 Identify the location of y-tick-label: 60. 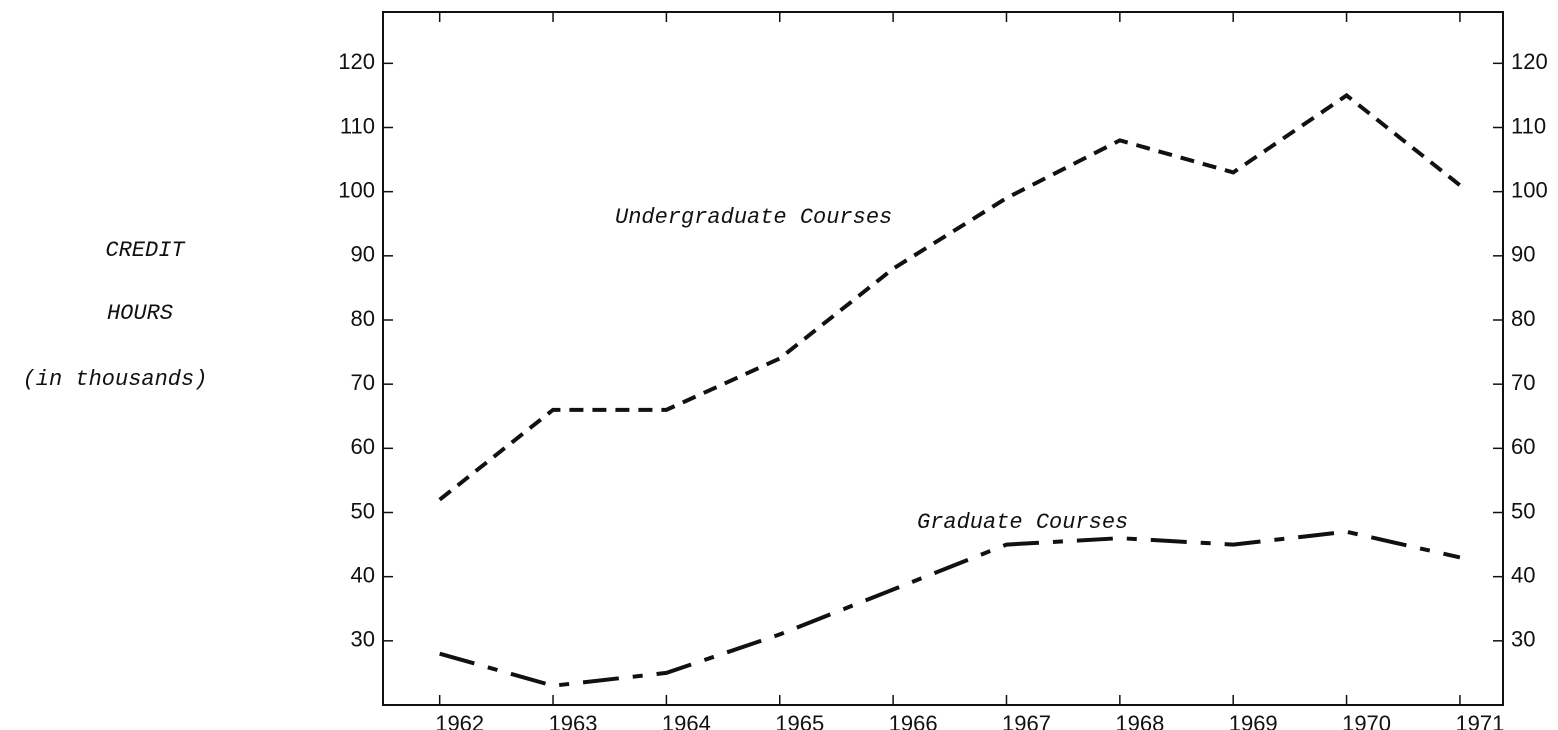
(363, 446).